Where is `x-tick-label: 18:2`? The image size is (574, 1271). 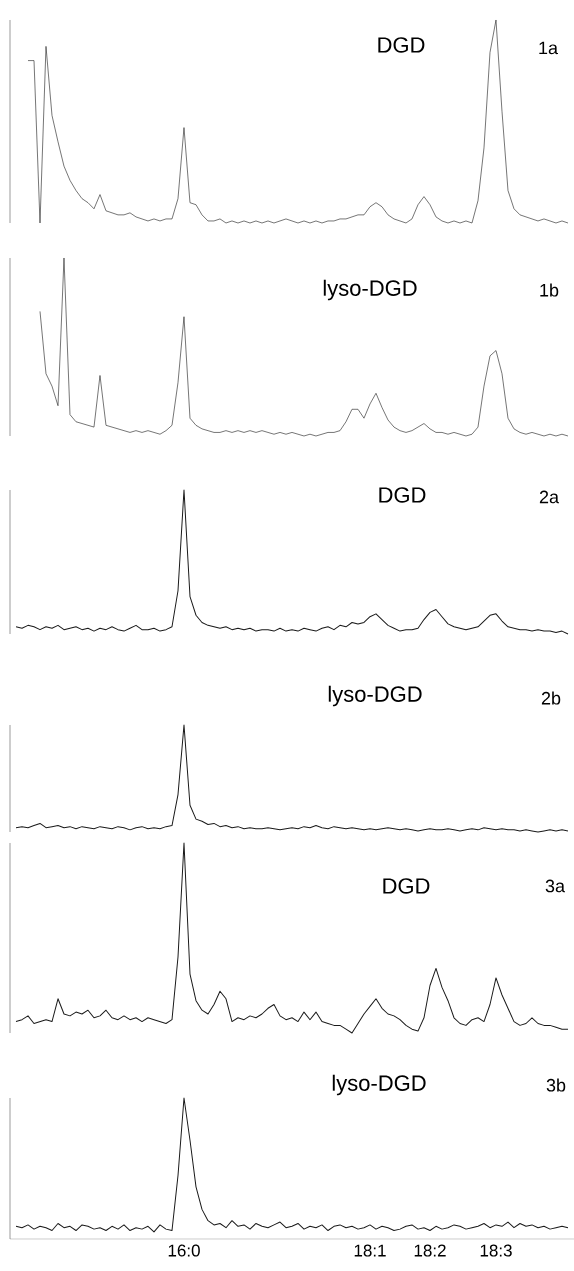 x-tick-label: 18:2 is located at coordinates (430, 1250).